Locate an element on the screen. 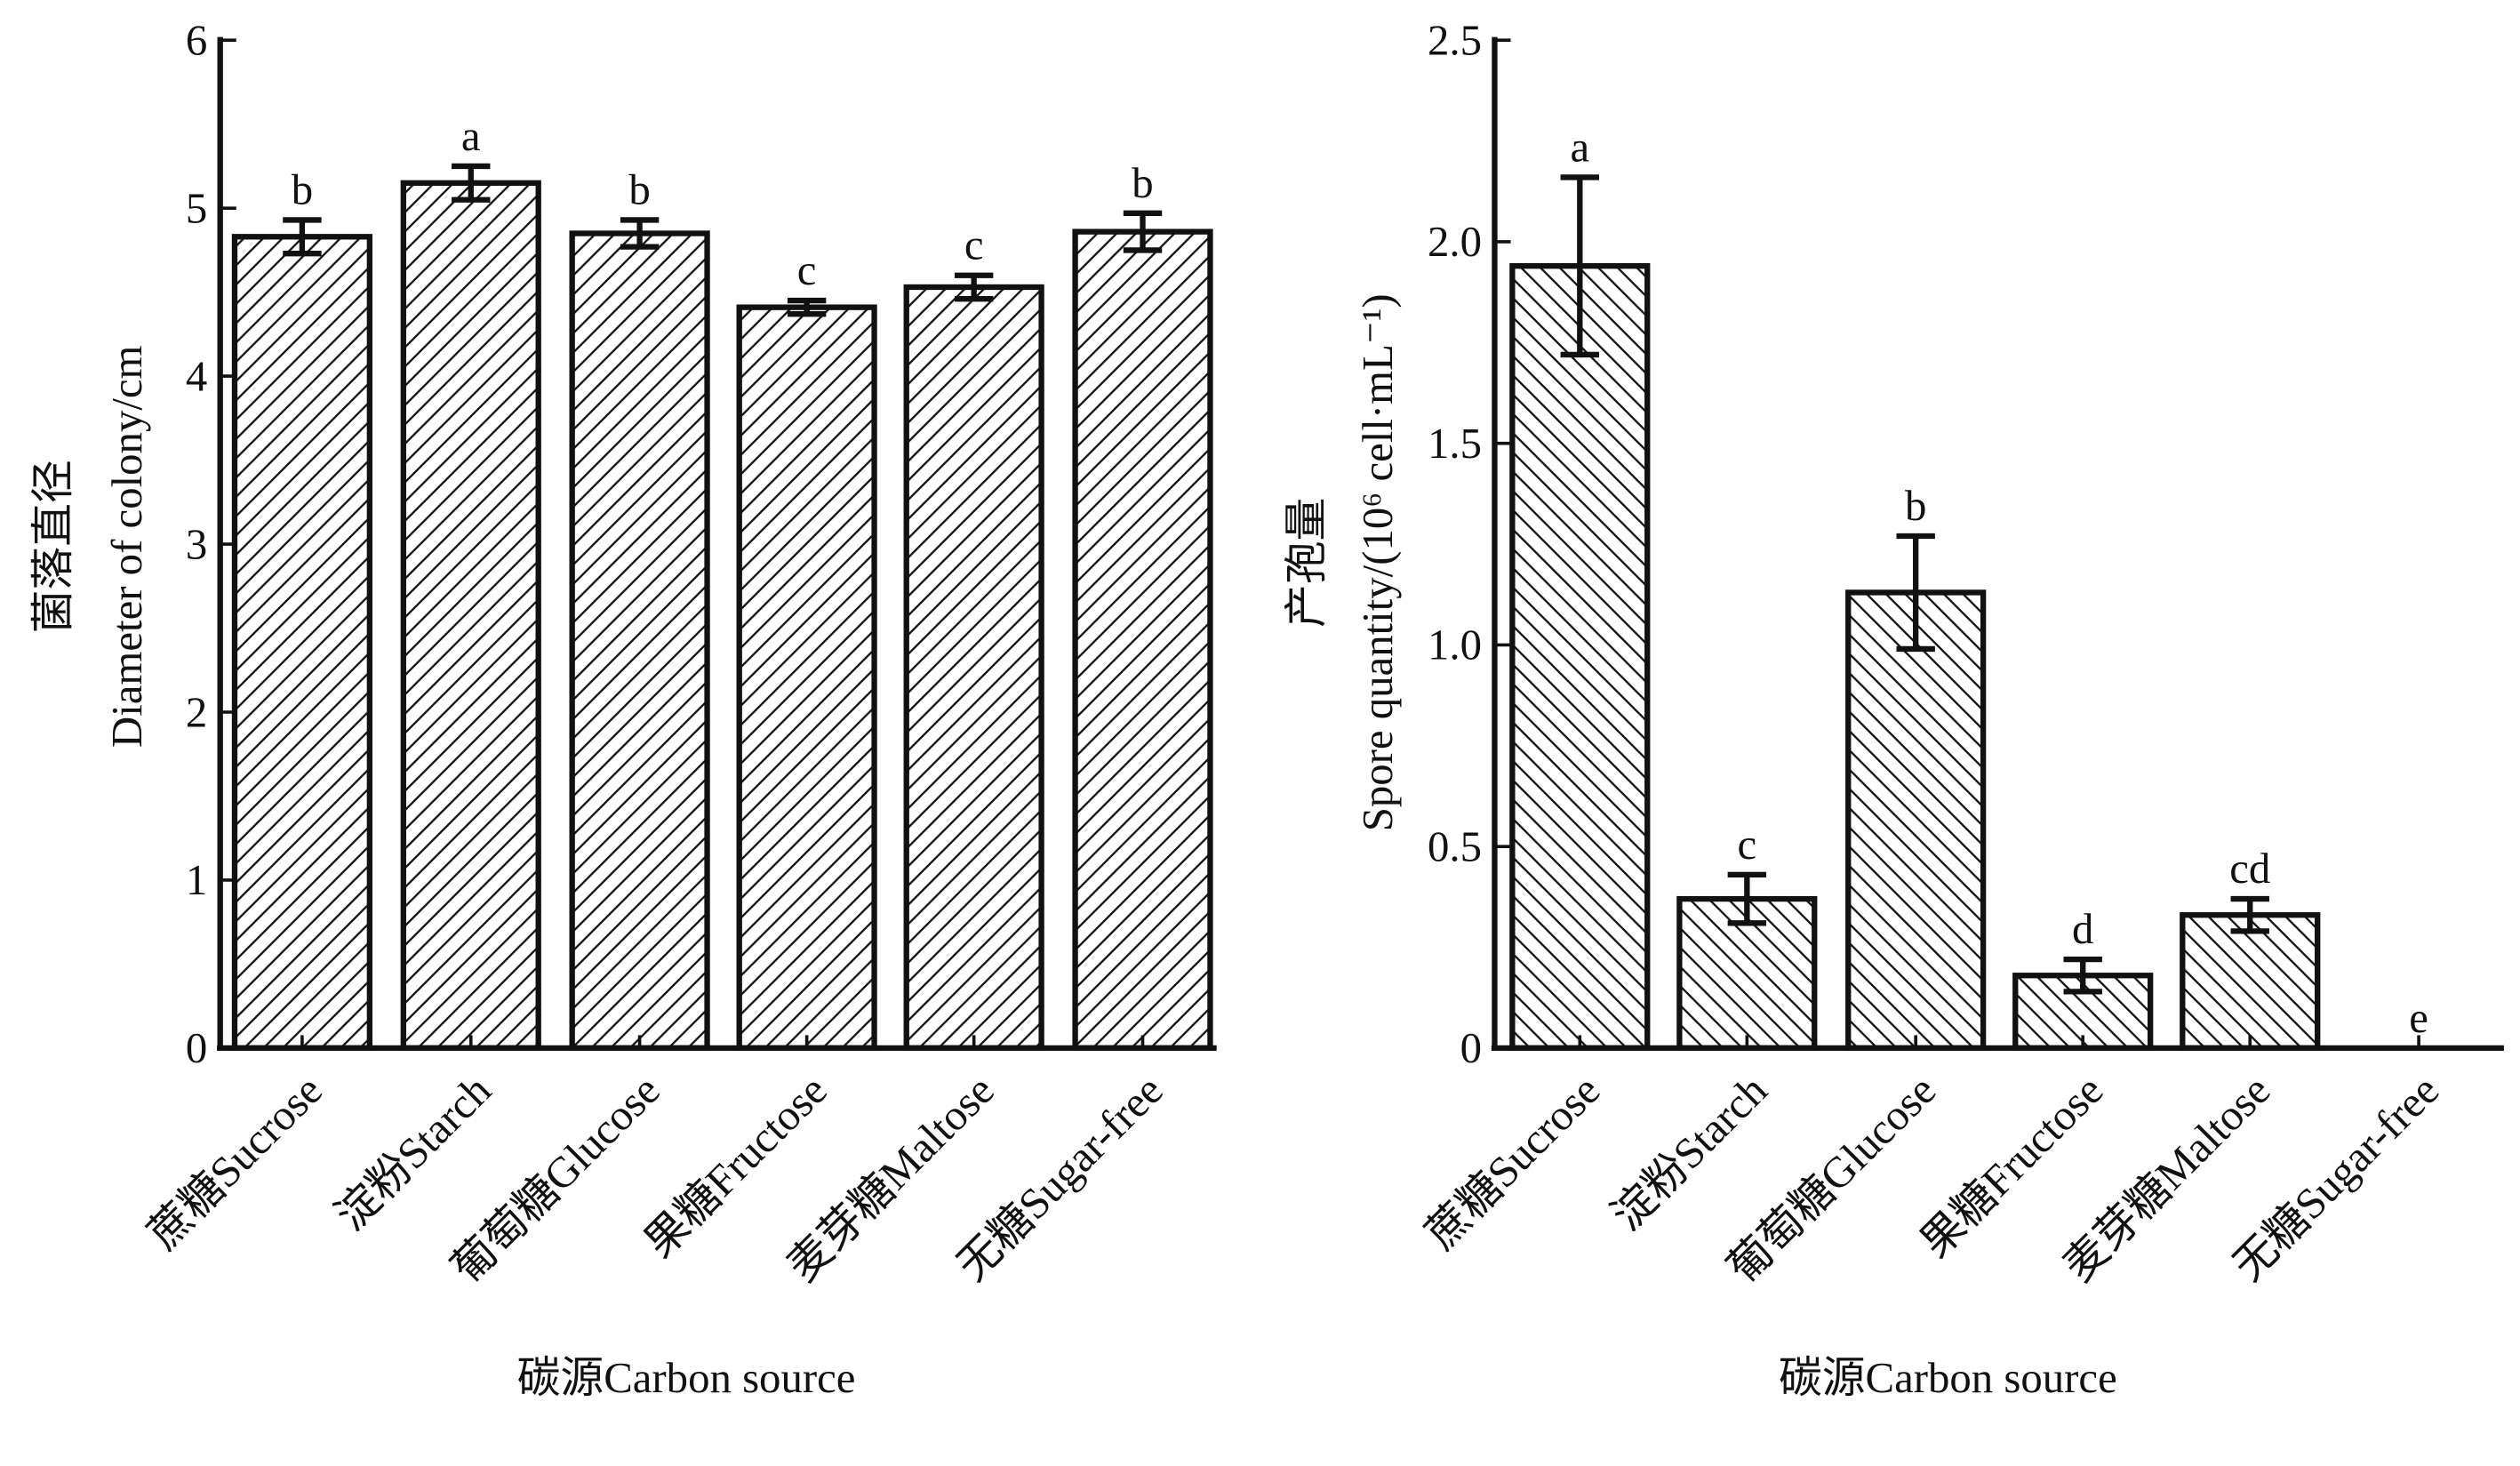 The width and height of the screenshot is (2520, 1466). y-tick-label: 3 is located at coordinates (196, 544).